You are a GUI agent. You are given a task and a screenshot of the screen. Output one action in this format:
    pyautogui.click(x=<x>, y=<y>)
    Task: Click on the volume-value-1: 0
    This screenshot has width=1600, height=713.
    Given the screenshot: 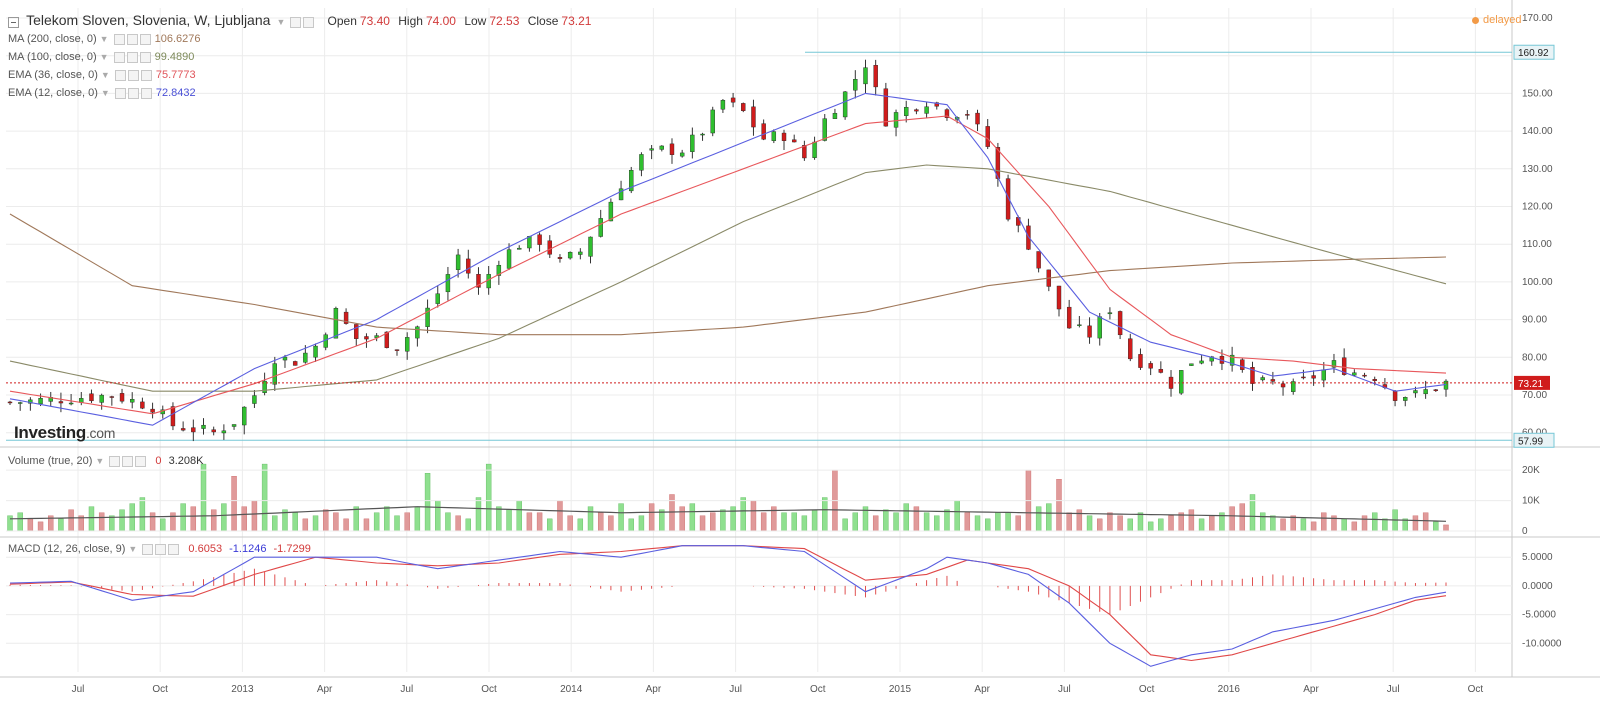 What is the action you would take?
    pyautogui.click(x=158, y=461)
    